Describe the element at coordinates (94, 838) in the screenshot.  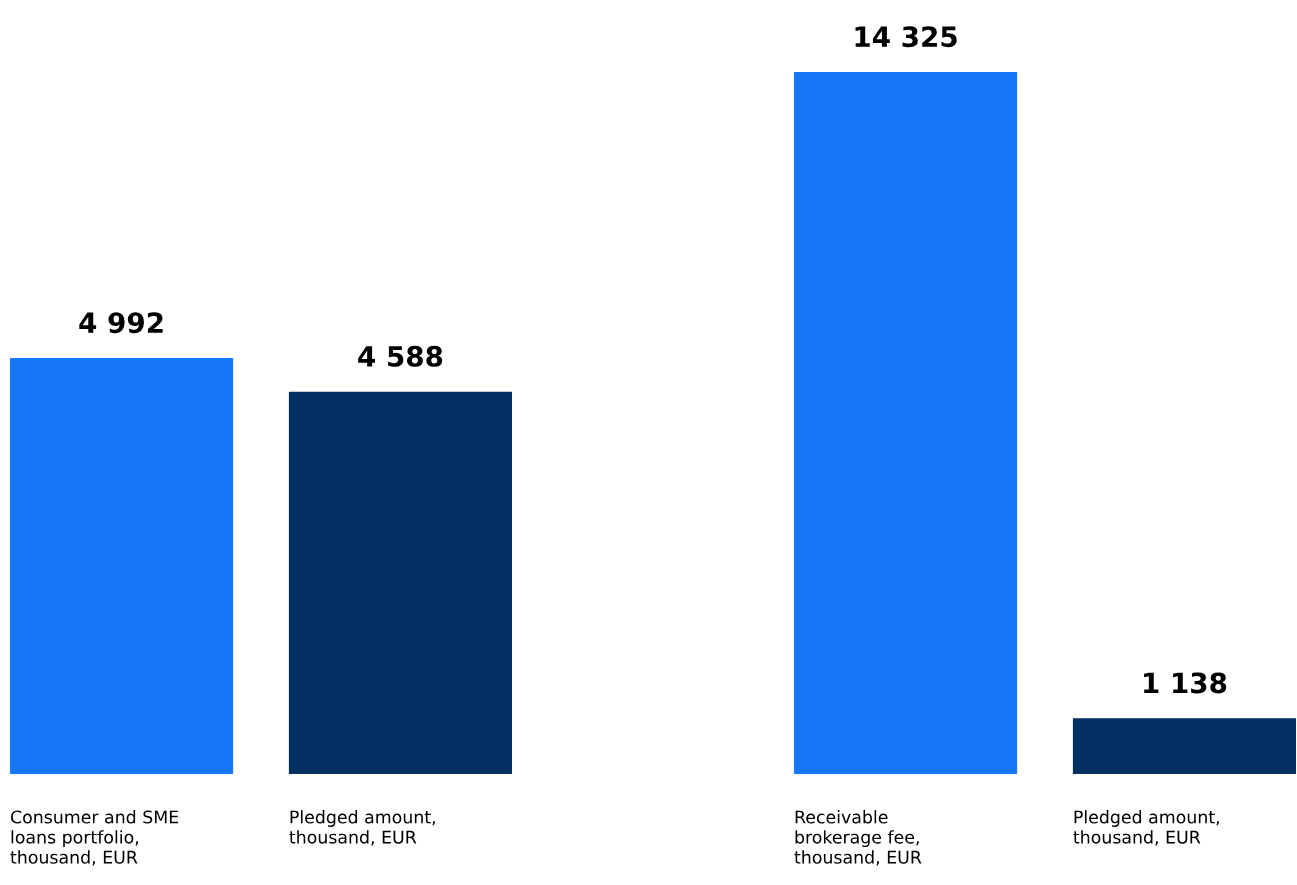
I see `x-tick-label: Consumer and SME loans portfolio, thousand, EUR` at that location.